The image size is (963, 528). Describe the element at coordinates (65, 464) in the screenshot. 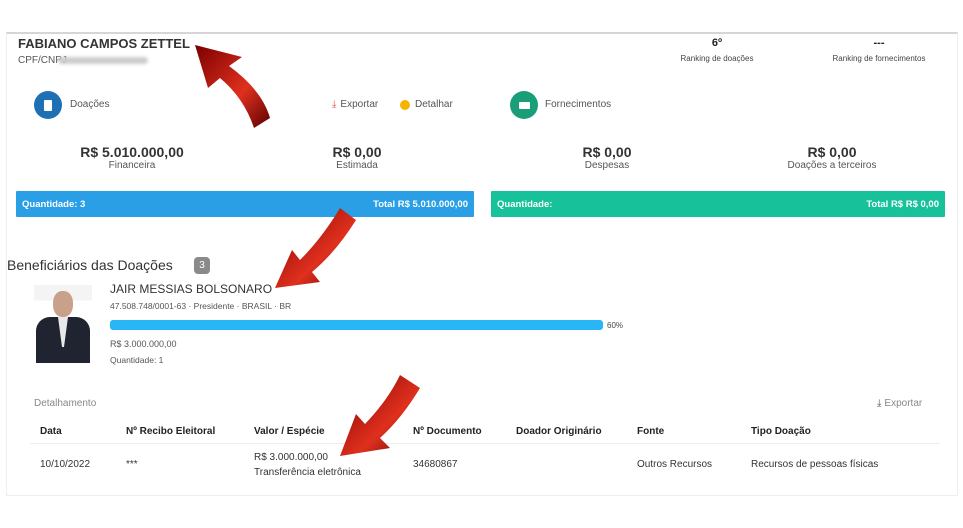

I see `cell-date: 10/10/2022` at that location.